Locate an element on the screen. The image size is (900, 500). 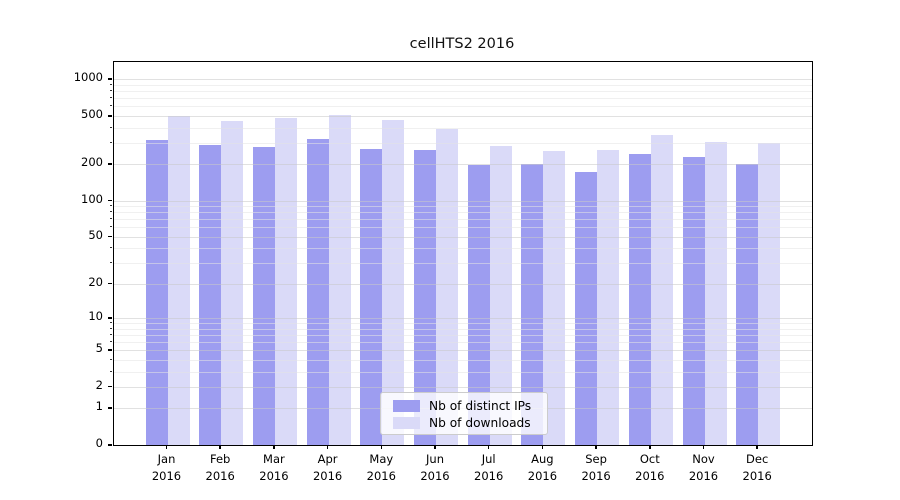
y-tick-label: 10 is located at coordinates (95, 316).